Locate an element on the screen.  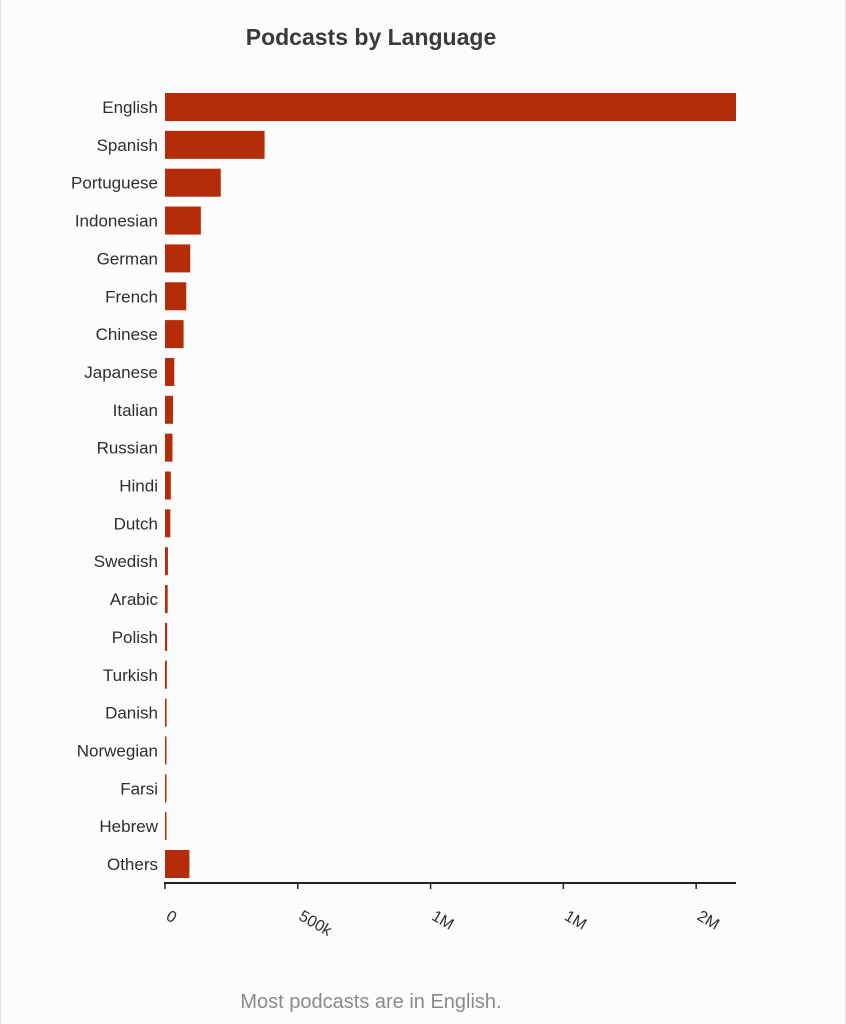
bar-dutch is located at coordinates (168, 523).